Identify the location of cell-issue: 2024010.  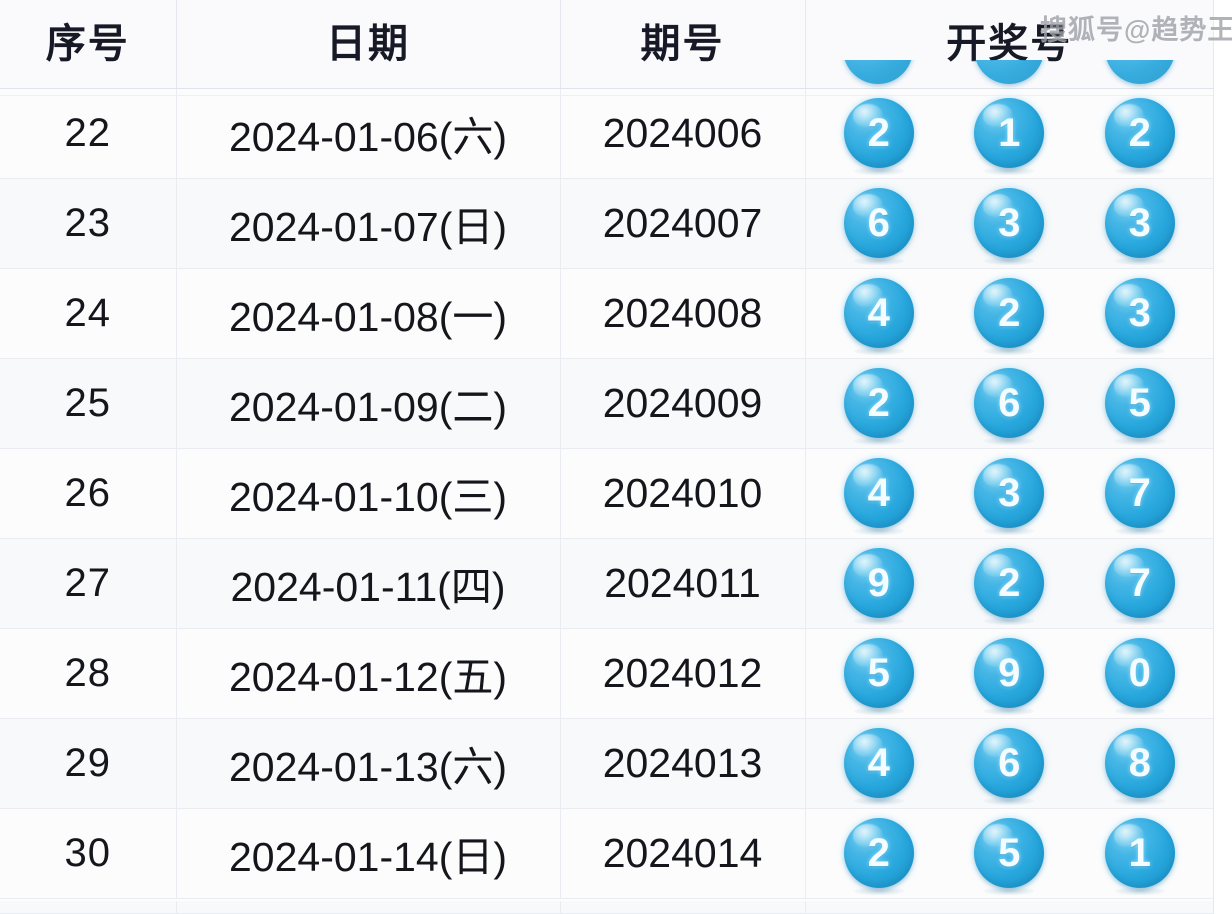
(683, 493).